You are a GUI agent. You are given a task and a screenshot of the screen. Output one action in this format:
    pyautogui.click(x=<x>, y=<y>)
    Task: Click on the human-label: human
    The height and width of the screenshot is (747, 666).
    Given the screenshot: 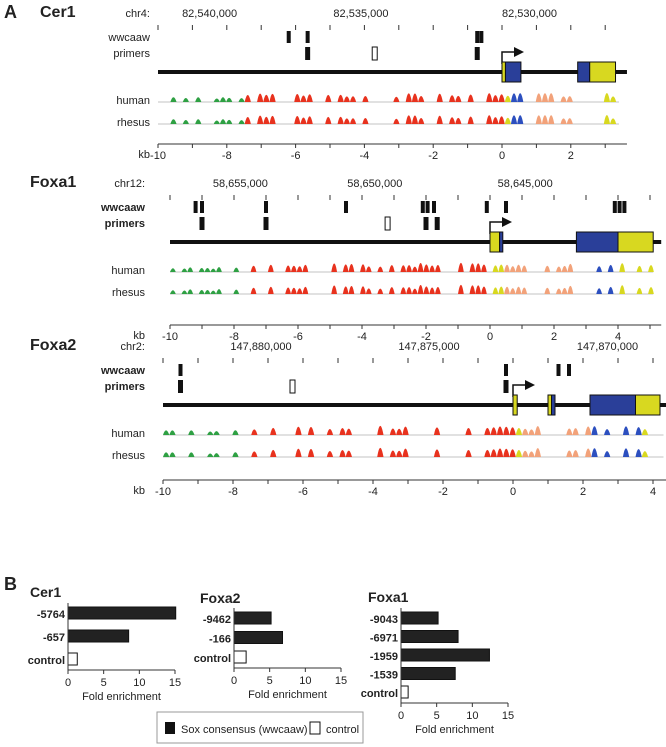 What is the action you would take?
    pyautogui.click(x=133, y=101)
    